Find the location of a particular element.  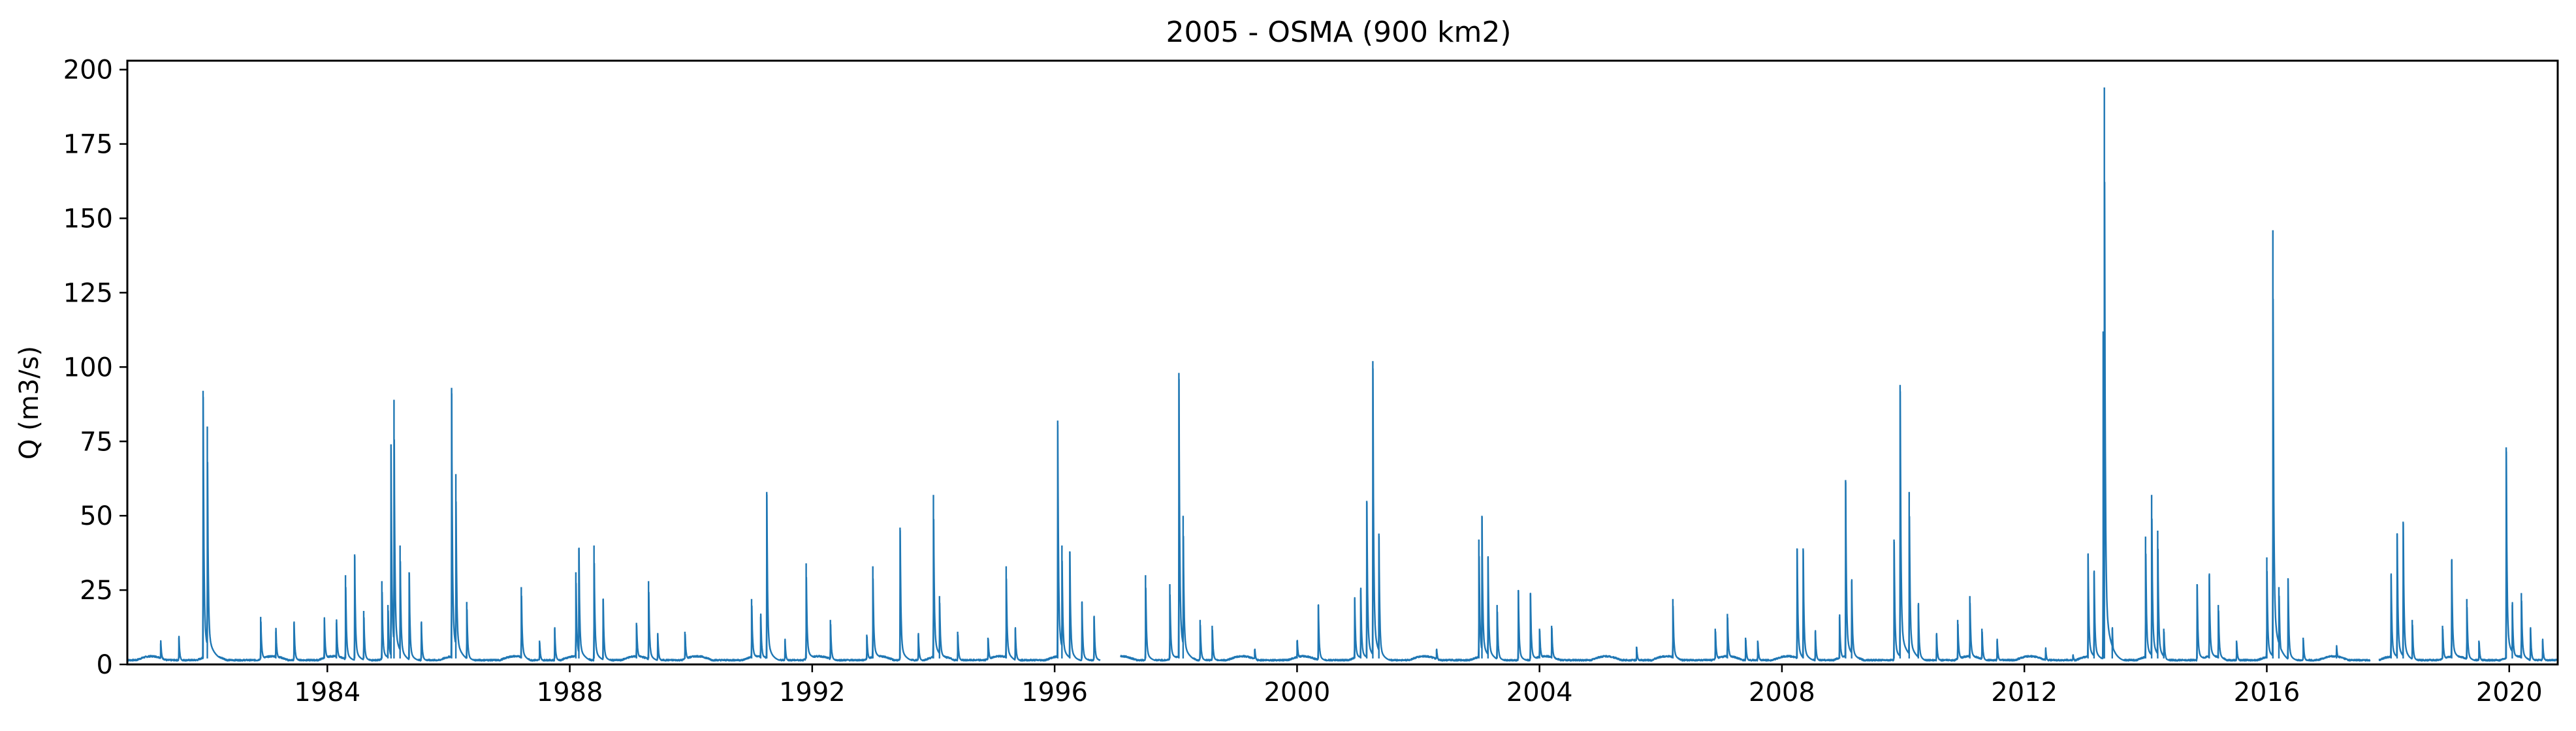

x-tick-label: 2000 is located at coordinates (1297, 692).